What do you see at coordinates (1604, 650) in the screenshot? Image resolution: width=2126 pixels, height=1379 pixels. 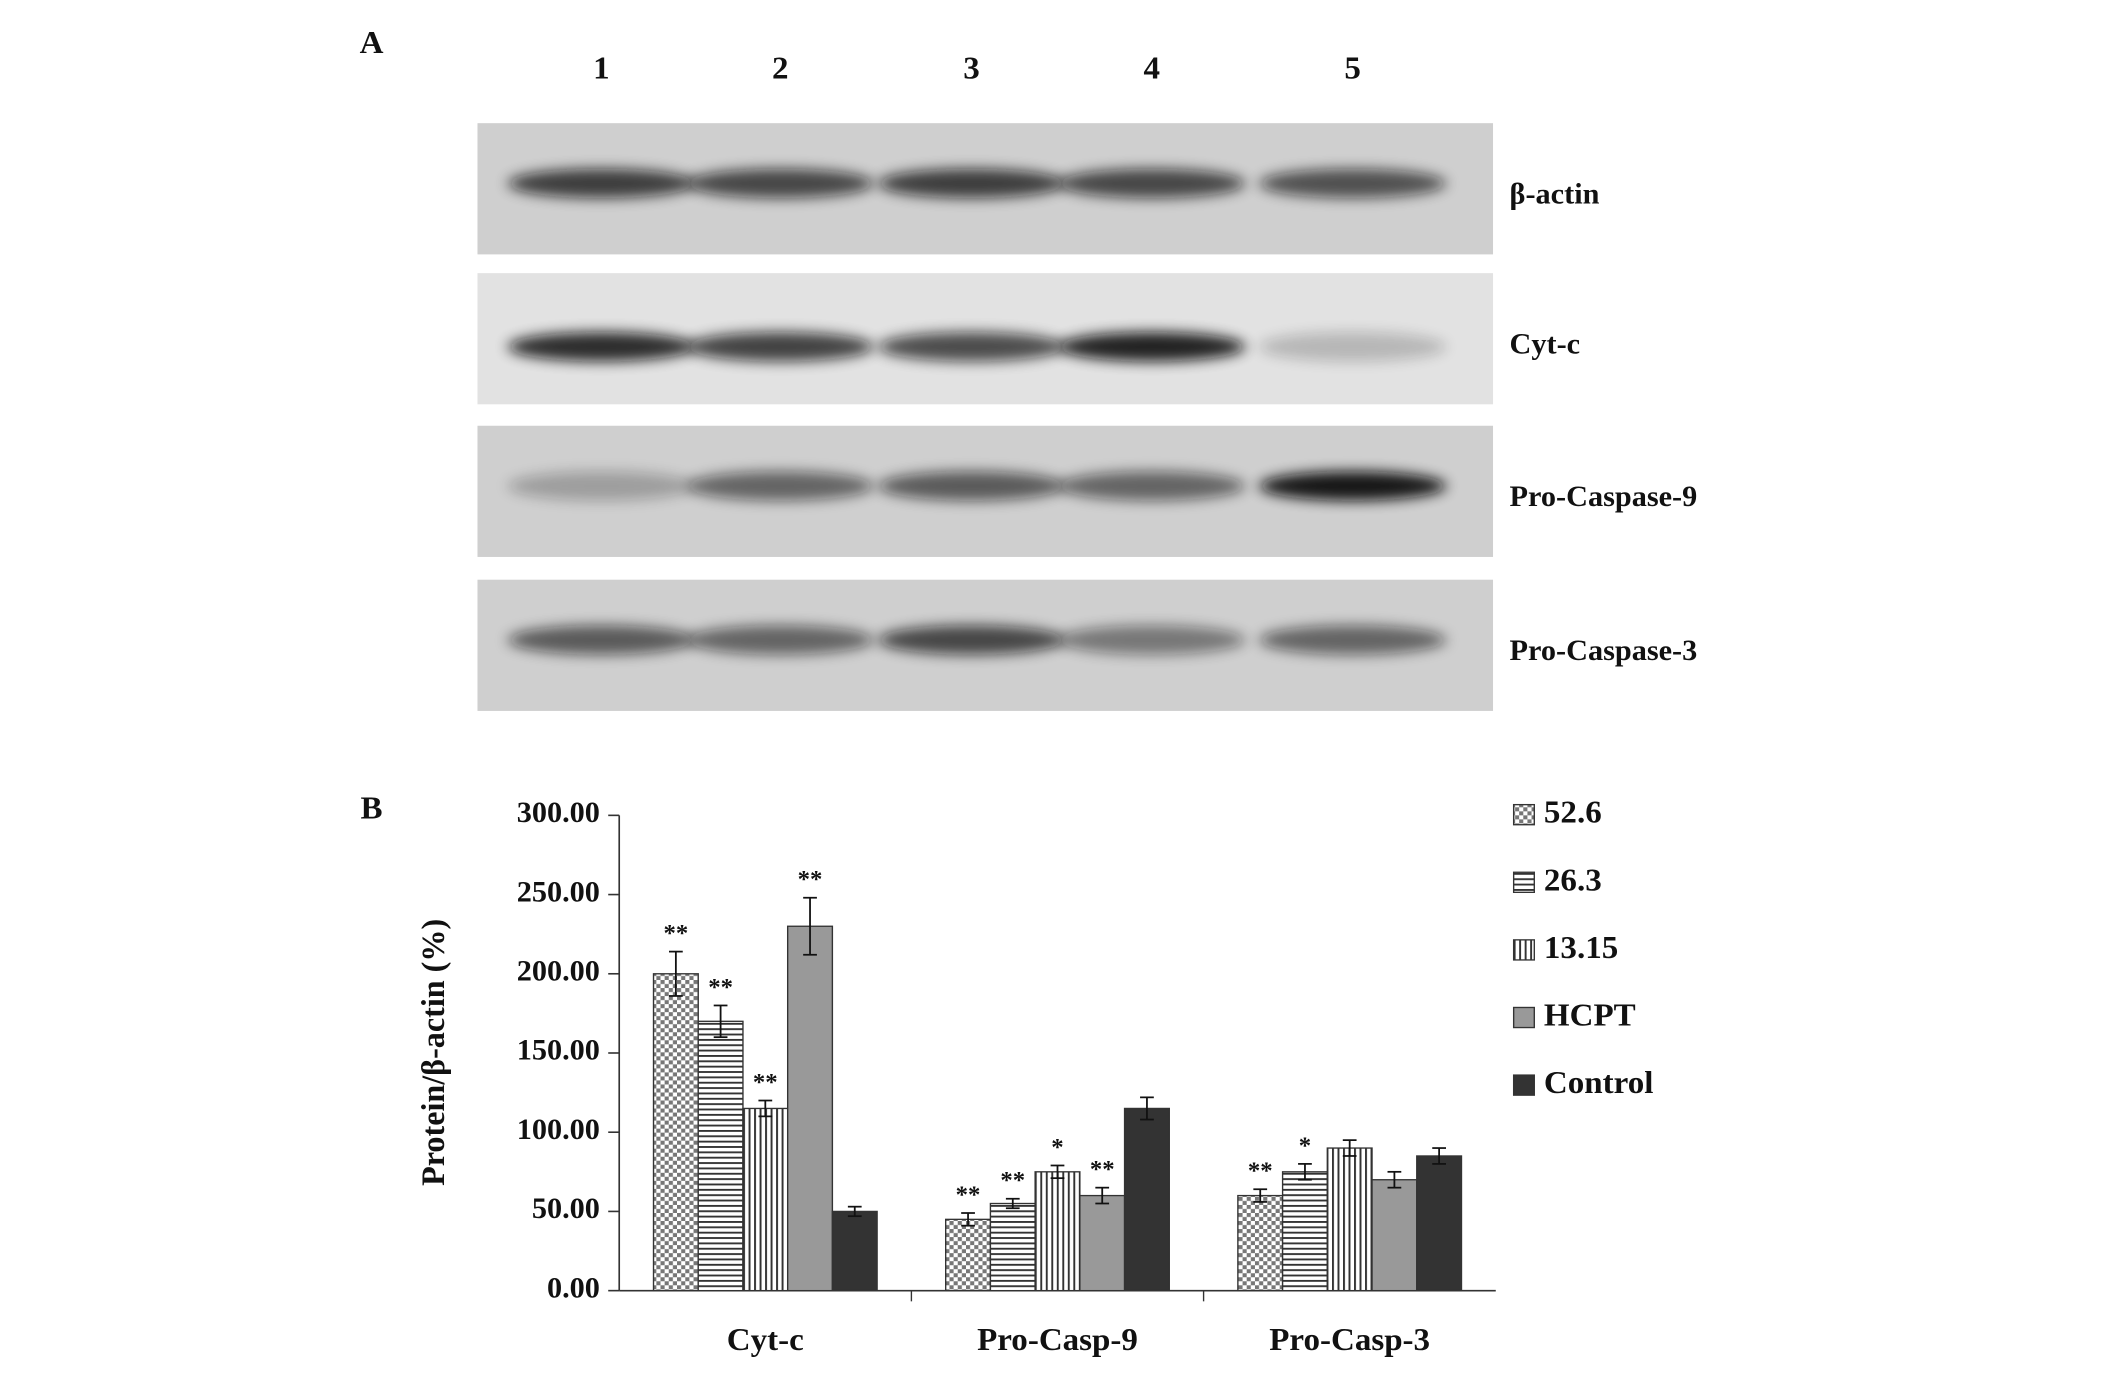 I see `blot-label: Pro-Caspase-3` at bounding box center [1604, 650].